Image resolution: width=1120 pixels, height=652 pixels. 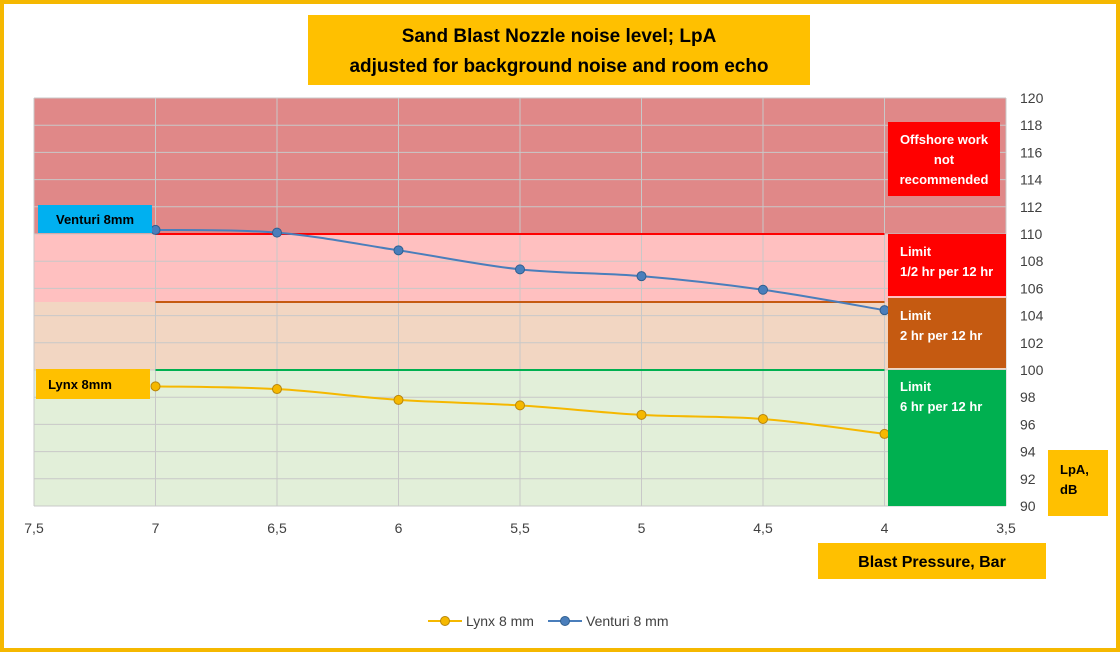 I want to click on legend: Lynx 8 mm Venturi 8 mm, so click(x=548, y=621).